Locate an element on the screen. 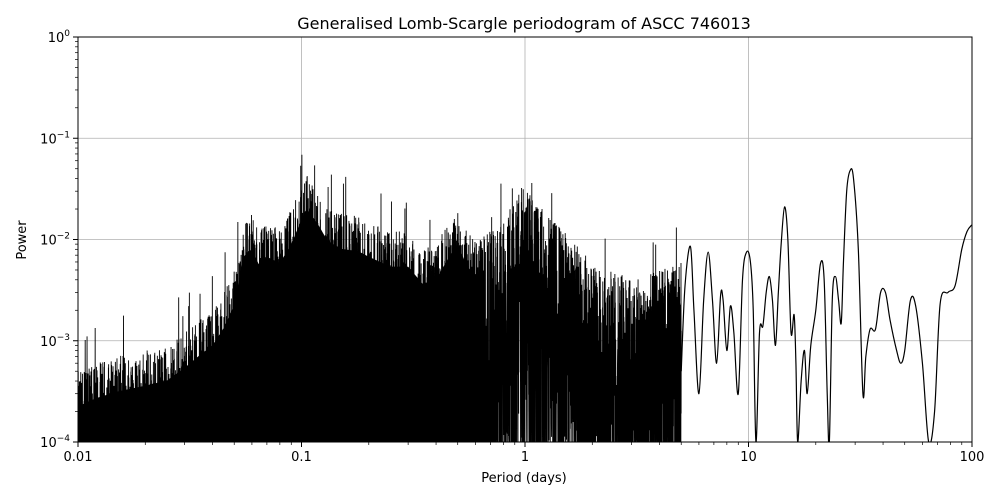 The width and height of the screenshot is (1000, 500). y-tick-label: 10⁰ is located at coordinates (59, 37).